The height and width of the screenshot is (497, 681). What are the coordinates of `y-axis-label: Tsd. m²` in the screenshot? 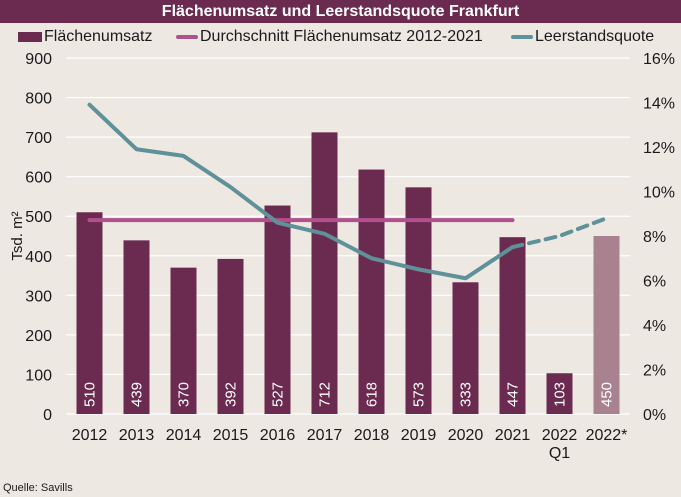 It's located at (17, 235).